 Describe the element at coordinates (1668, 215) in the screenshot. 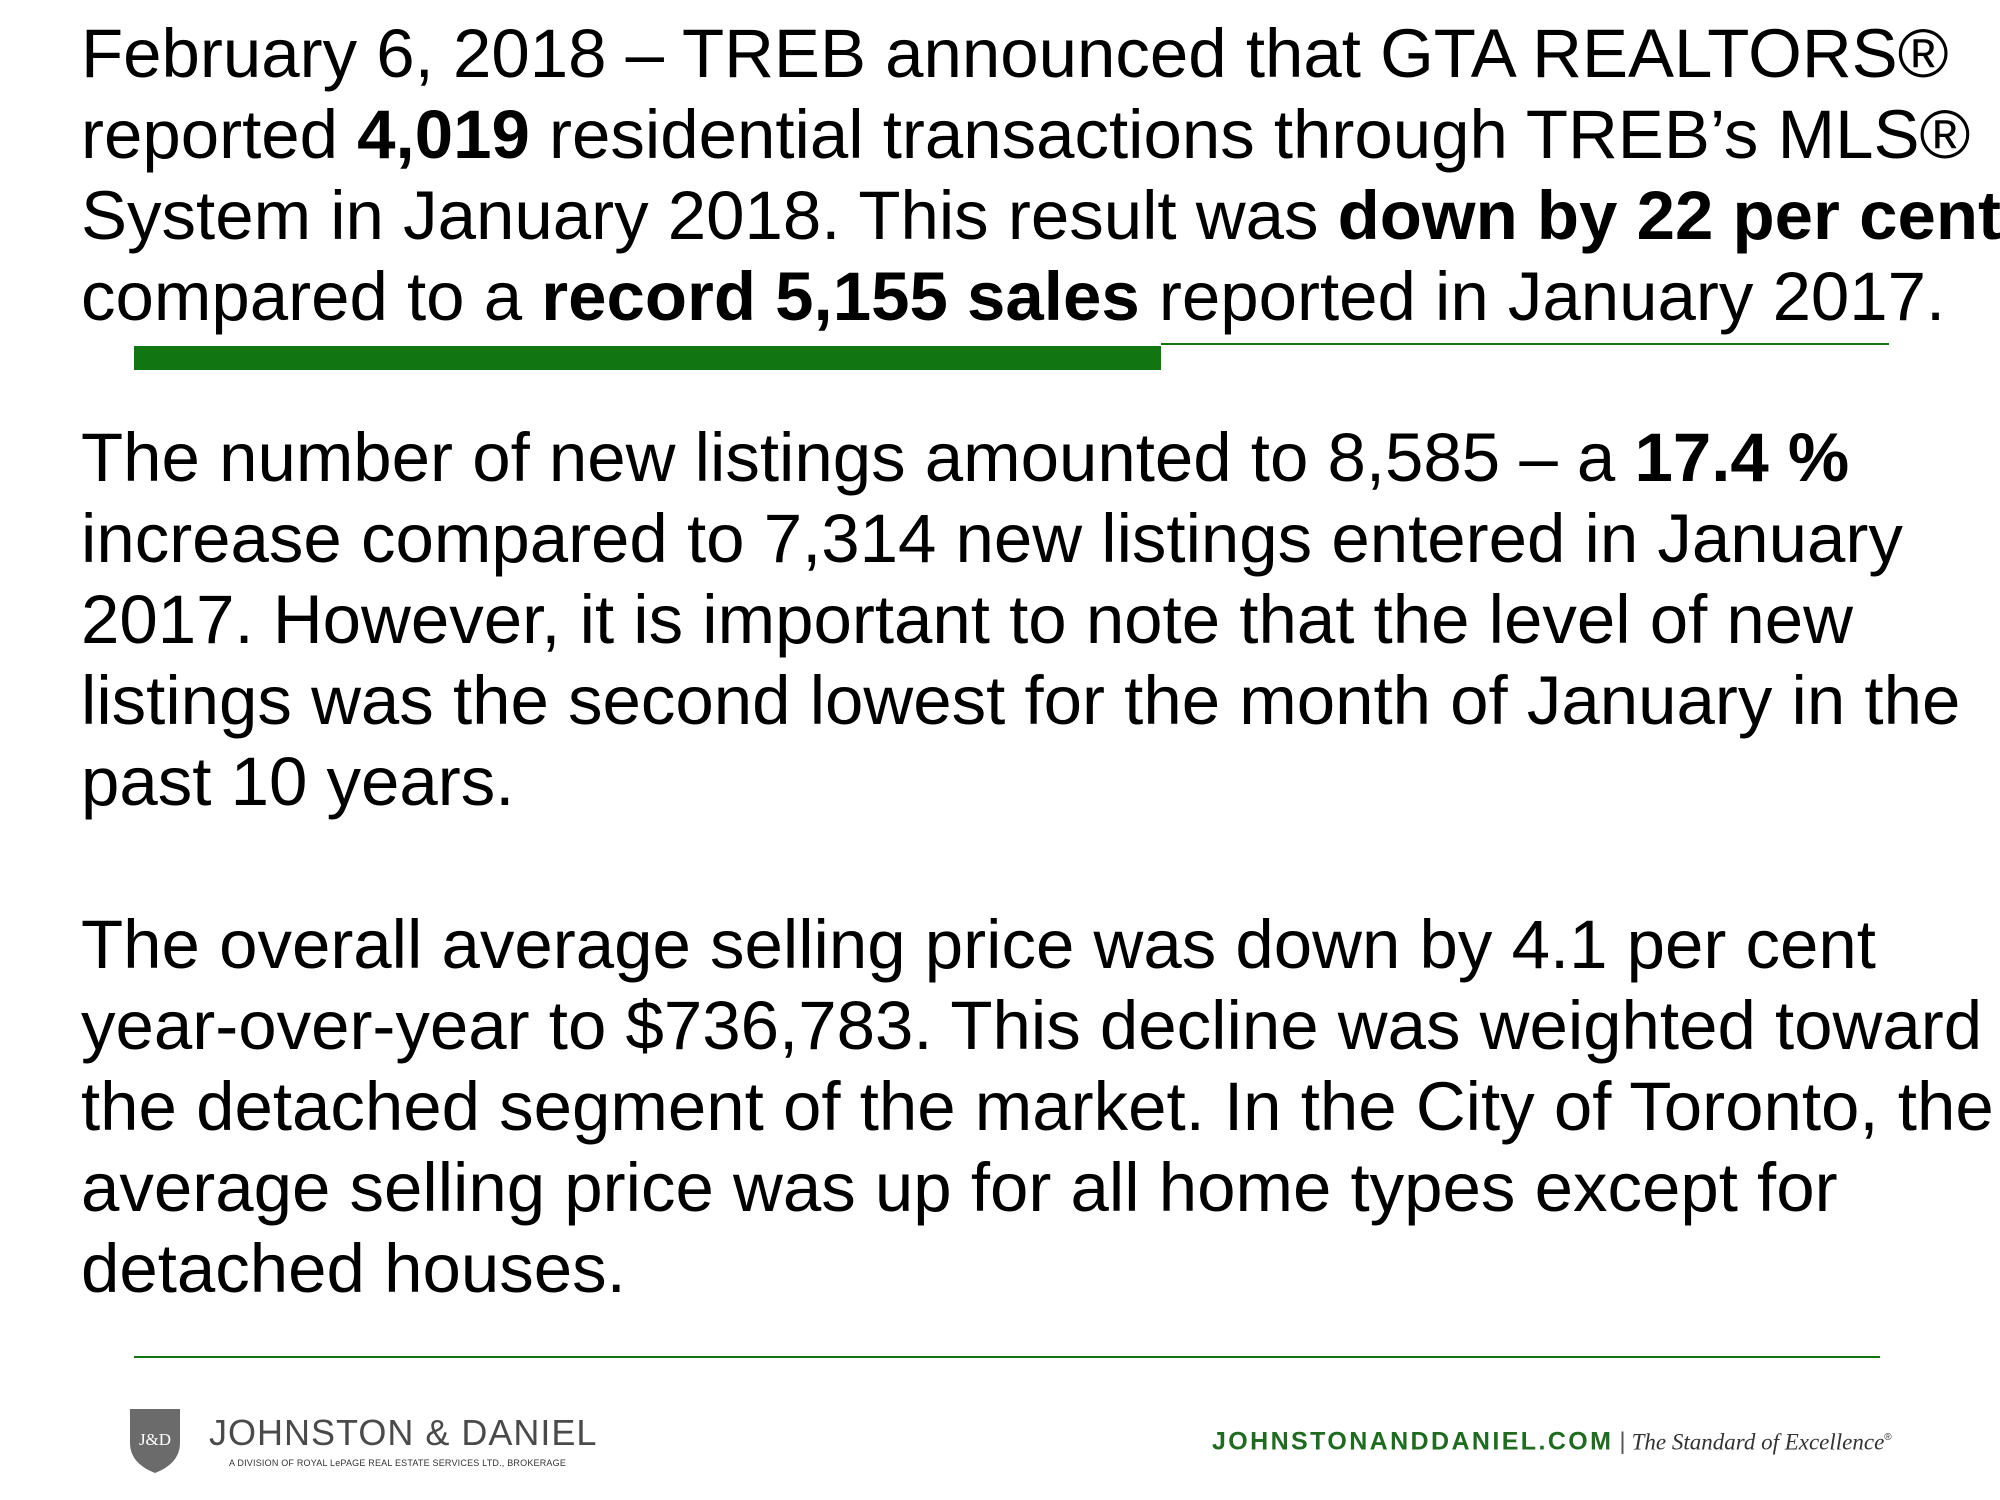

I see `p1-bold-decline: down by 22 per cent` at that location.